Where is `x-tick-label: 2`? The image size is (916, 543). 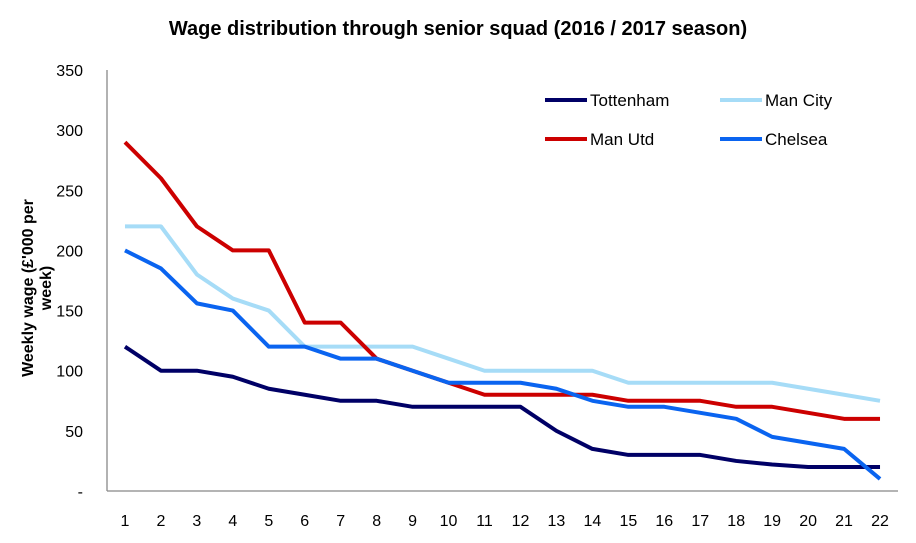 x-tick-label: 2 is located at coordinates (160, 521).